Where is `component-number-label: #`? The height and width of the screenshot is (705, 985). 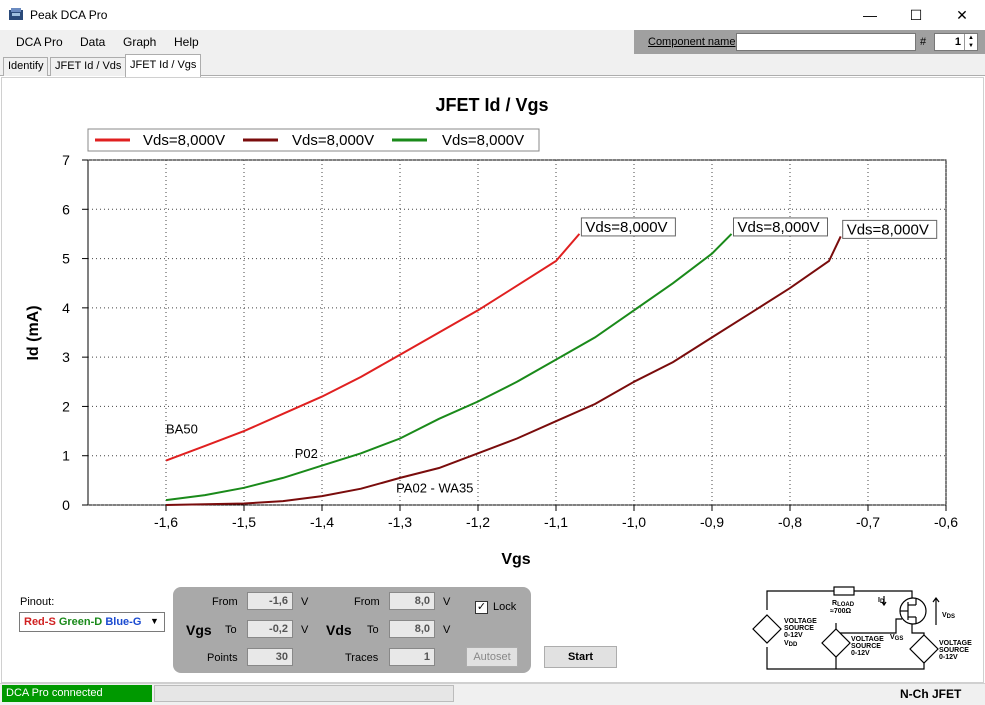 component-number-label: # is located at coordinates (923, 42).